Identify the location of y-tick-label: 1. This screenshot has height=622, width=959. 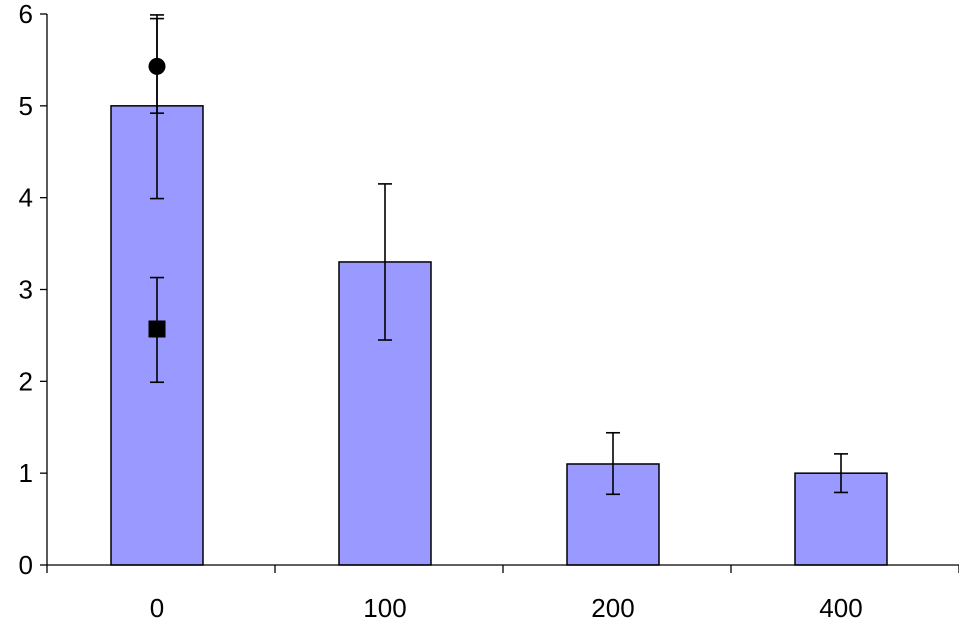
(26, 473).